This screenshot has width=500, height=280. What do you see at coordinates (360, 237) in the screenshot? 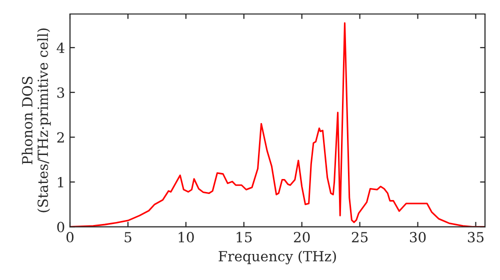
I see `x-tick-label: 25` at bounding box center [360, 237].